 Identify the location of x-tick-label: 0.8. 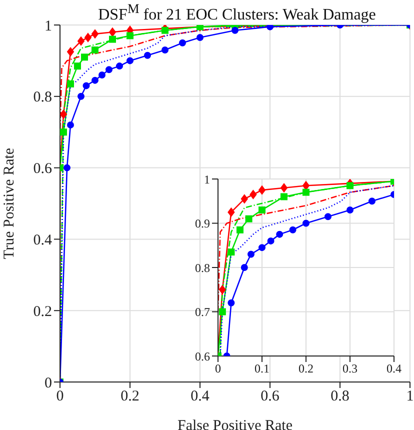
(340, 396).